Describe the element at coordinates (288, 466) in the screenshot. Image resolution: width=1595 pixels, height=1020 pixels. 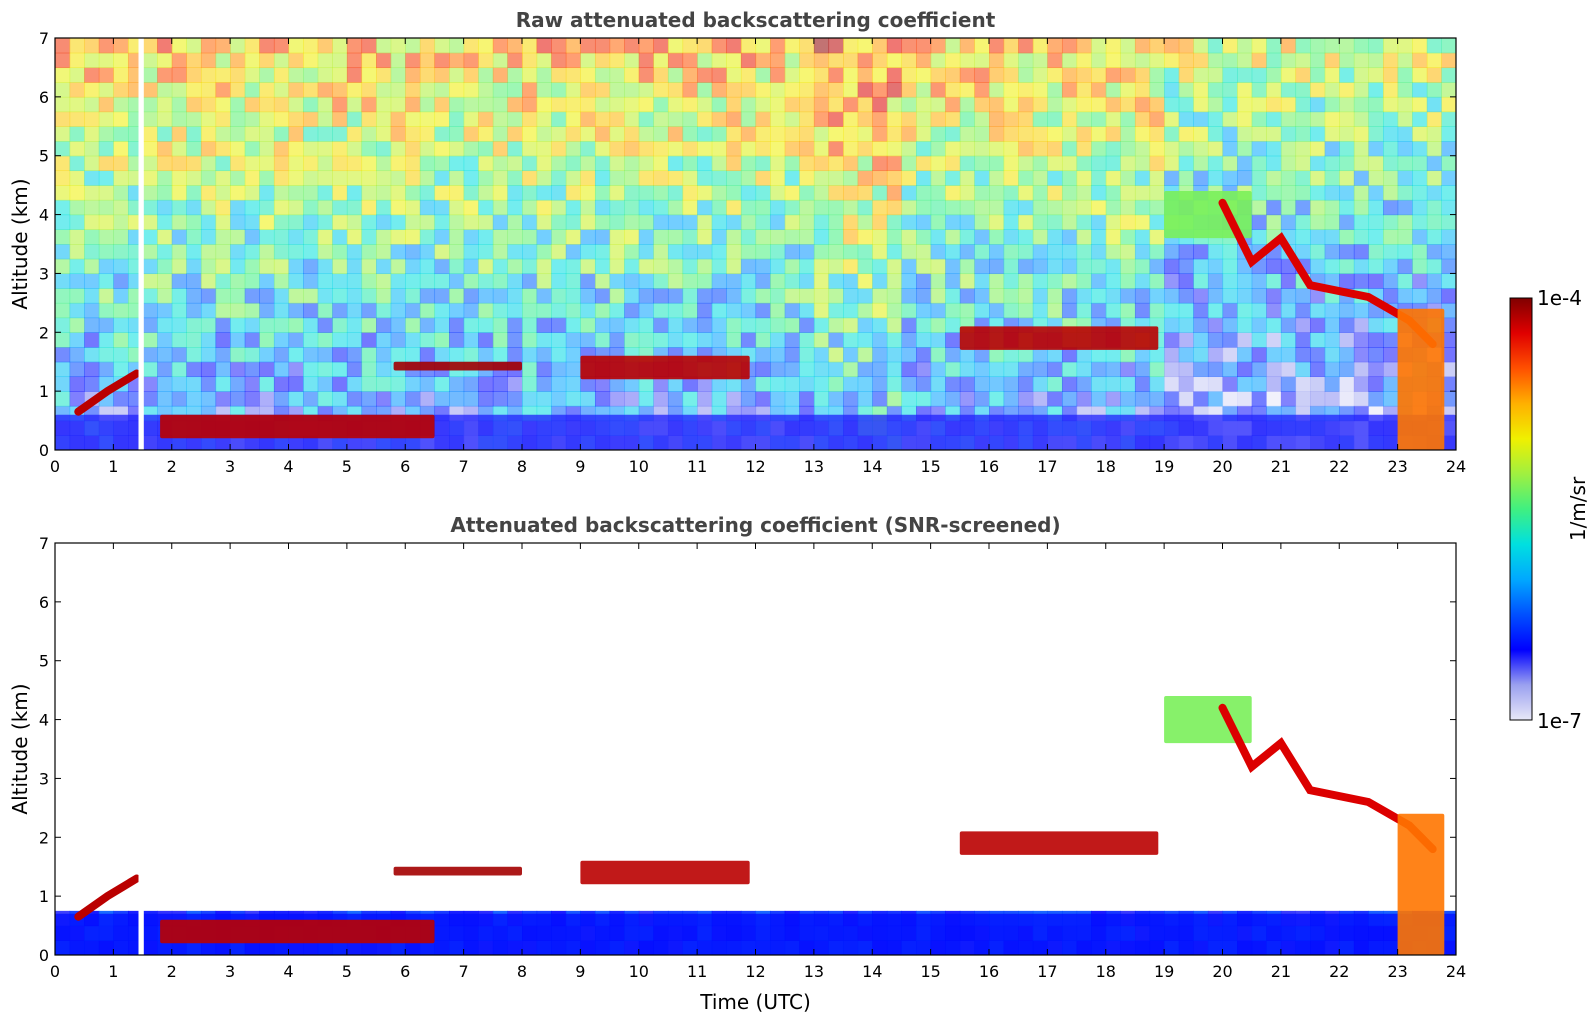
I see `x-tick-label: 4` at that location.